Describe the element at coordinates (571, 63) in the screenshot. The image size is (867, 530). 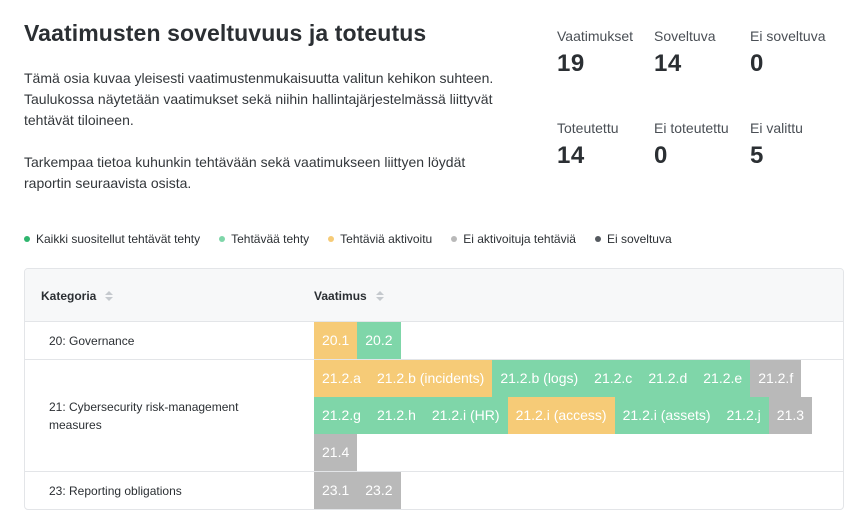
I see `stat-value: 19` at that location.